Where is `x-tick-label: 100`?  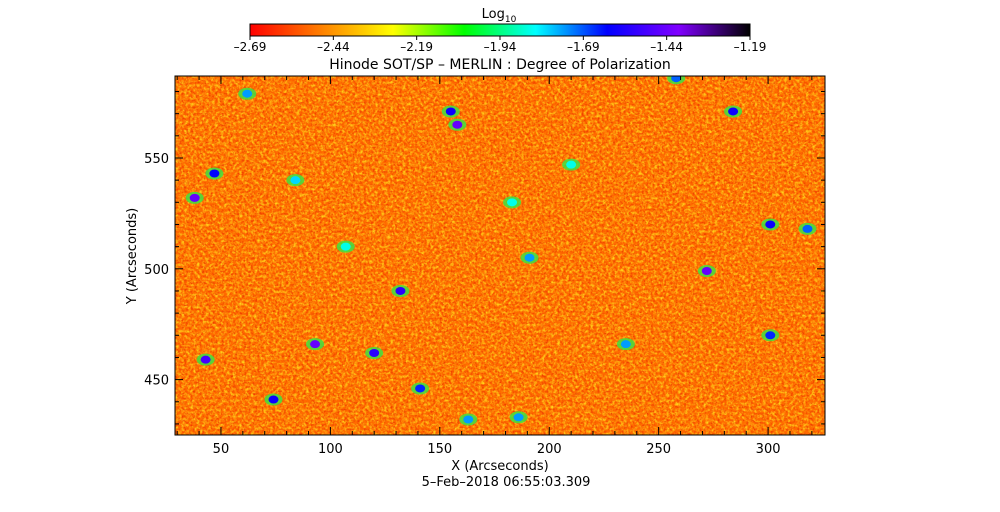
x-tick-label: 100 is located at coordinates (330, 449).